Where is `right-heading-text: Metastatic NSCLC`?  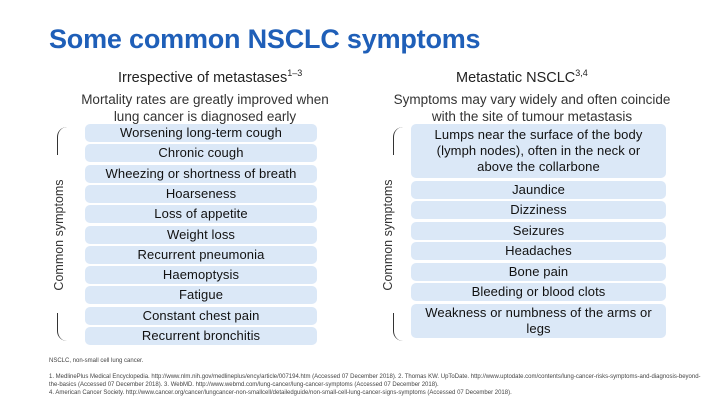
right-heading-text: Metastatic NSCLC is located at coordinates (516, 77).